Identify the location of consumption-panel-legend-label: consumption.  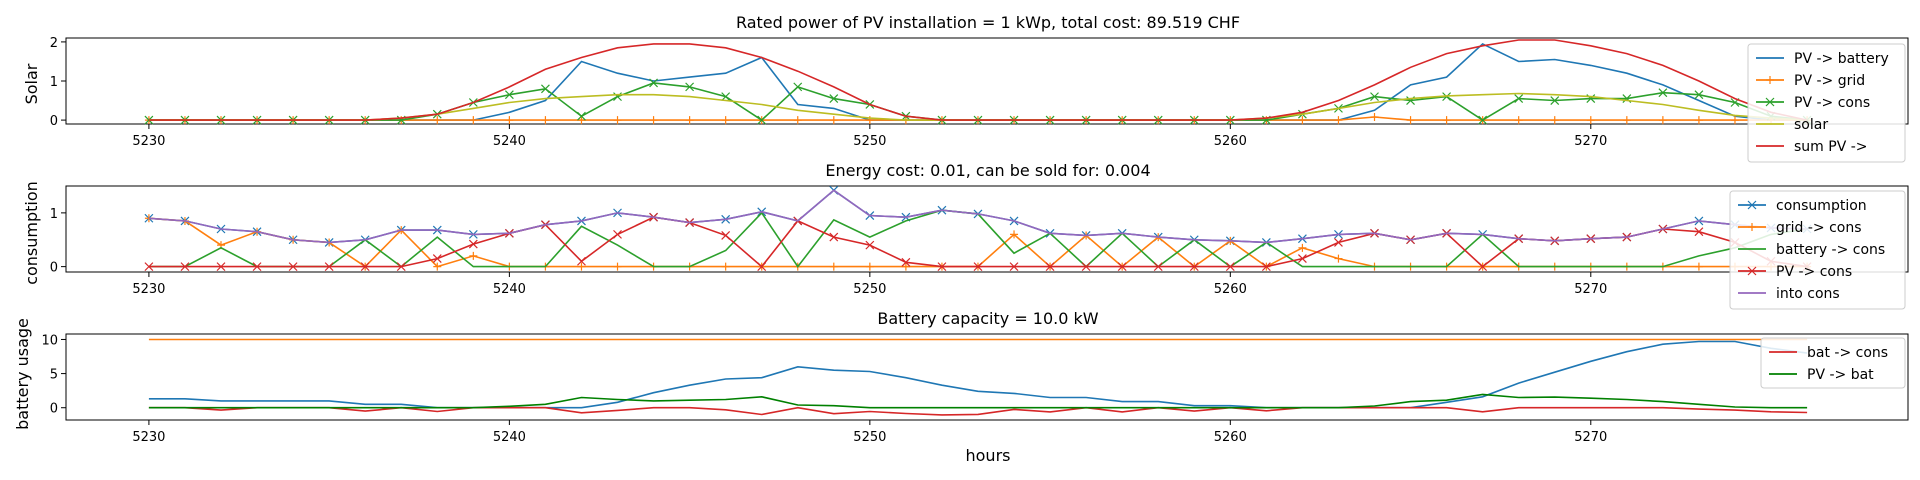
(1821, 206).